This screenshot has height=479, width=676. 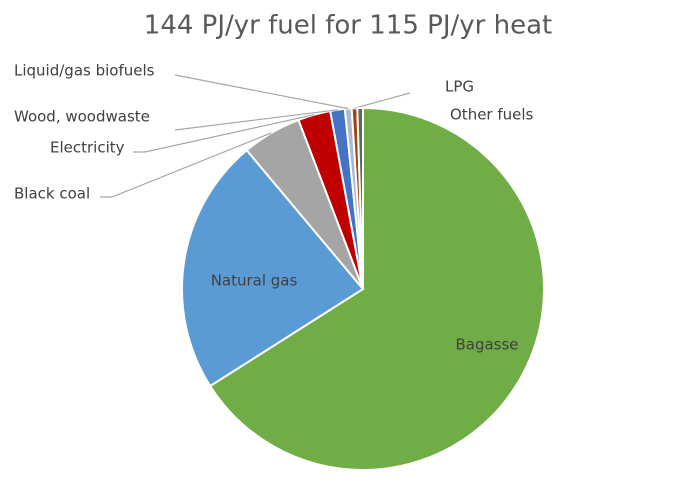 I want to click on slice-label: Bagasse, so click(x=486, y=345).